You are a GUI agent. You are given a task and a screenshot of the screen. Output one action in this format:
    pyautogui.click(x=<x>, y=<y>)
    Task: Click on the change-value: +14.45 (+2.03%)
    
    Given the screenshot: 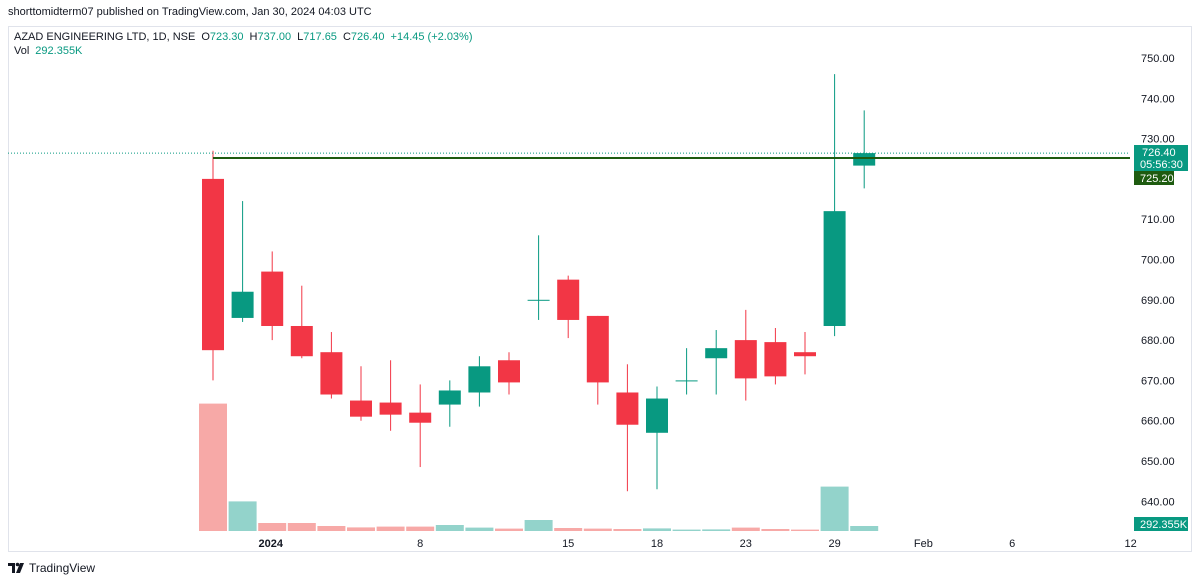 What is the action you would take?
    pyautogui.click(x=431, y=37)
    